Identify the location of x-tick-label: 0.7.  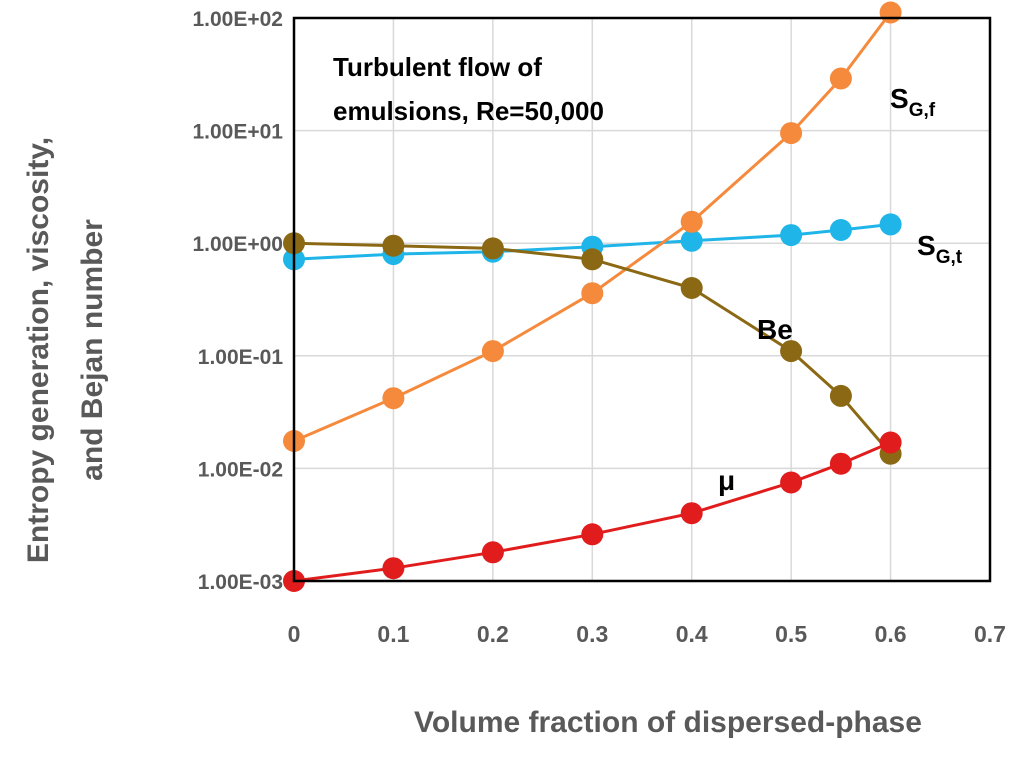
(990, 634).